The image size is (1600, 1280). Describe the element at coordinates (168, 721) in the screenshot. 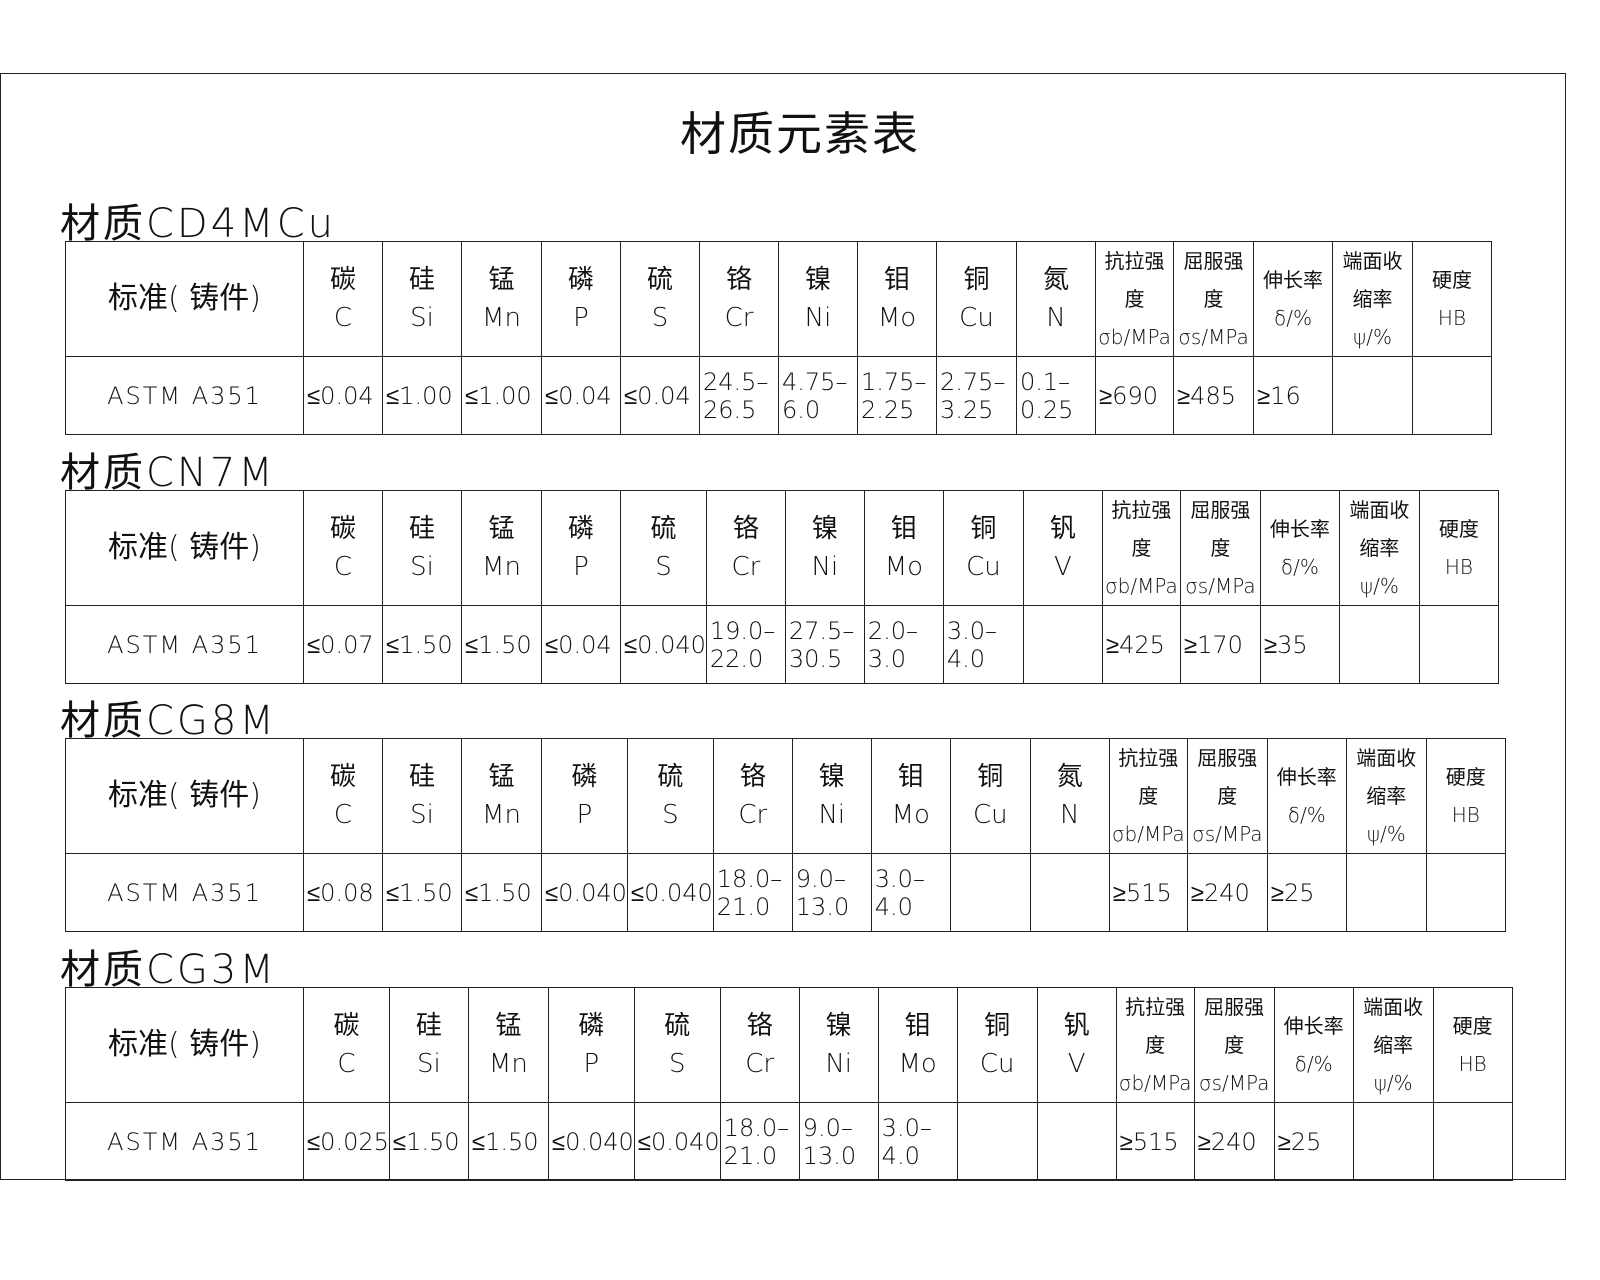

I see `section-title: 材质CG8M` at that location.